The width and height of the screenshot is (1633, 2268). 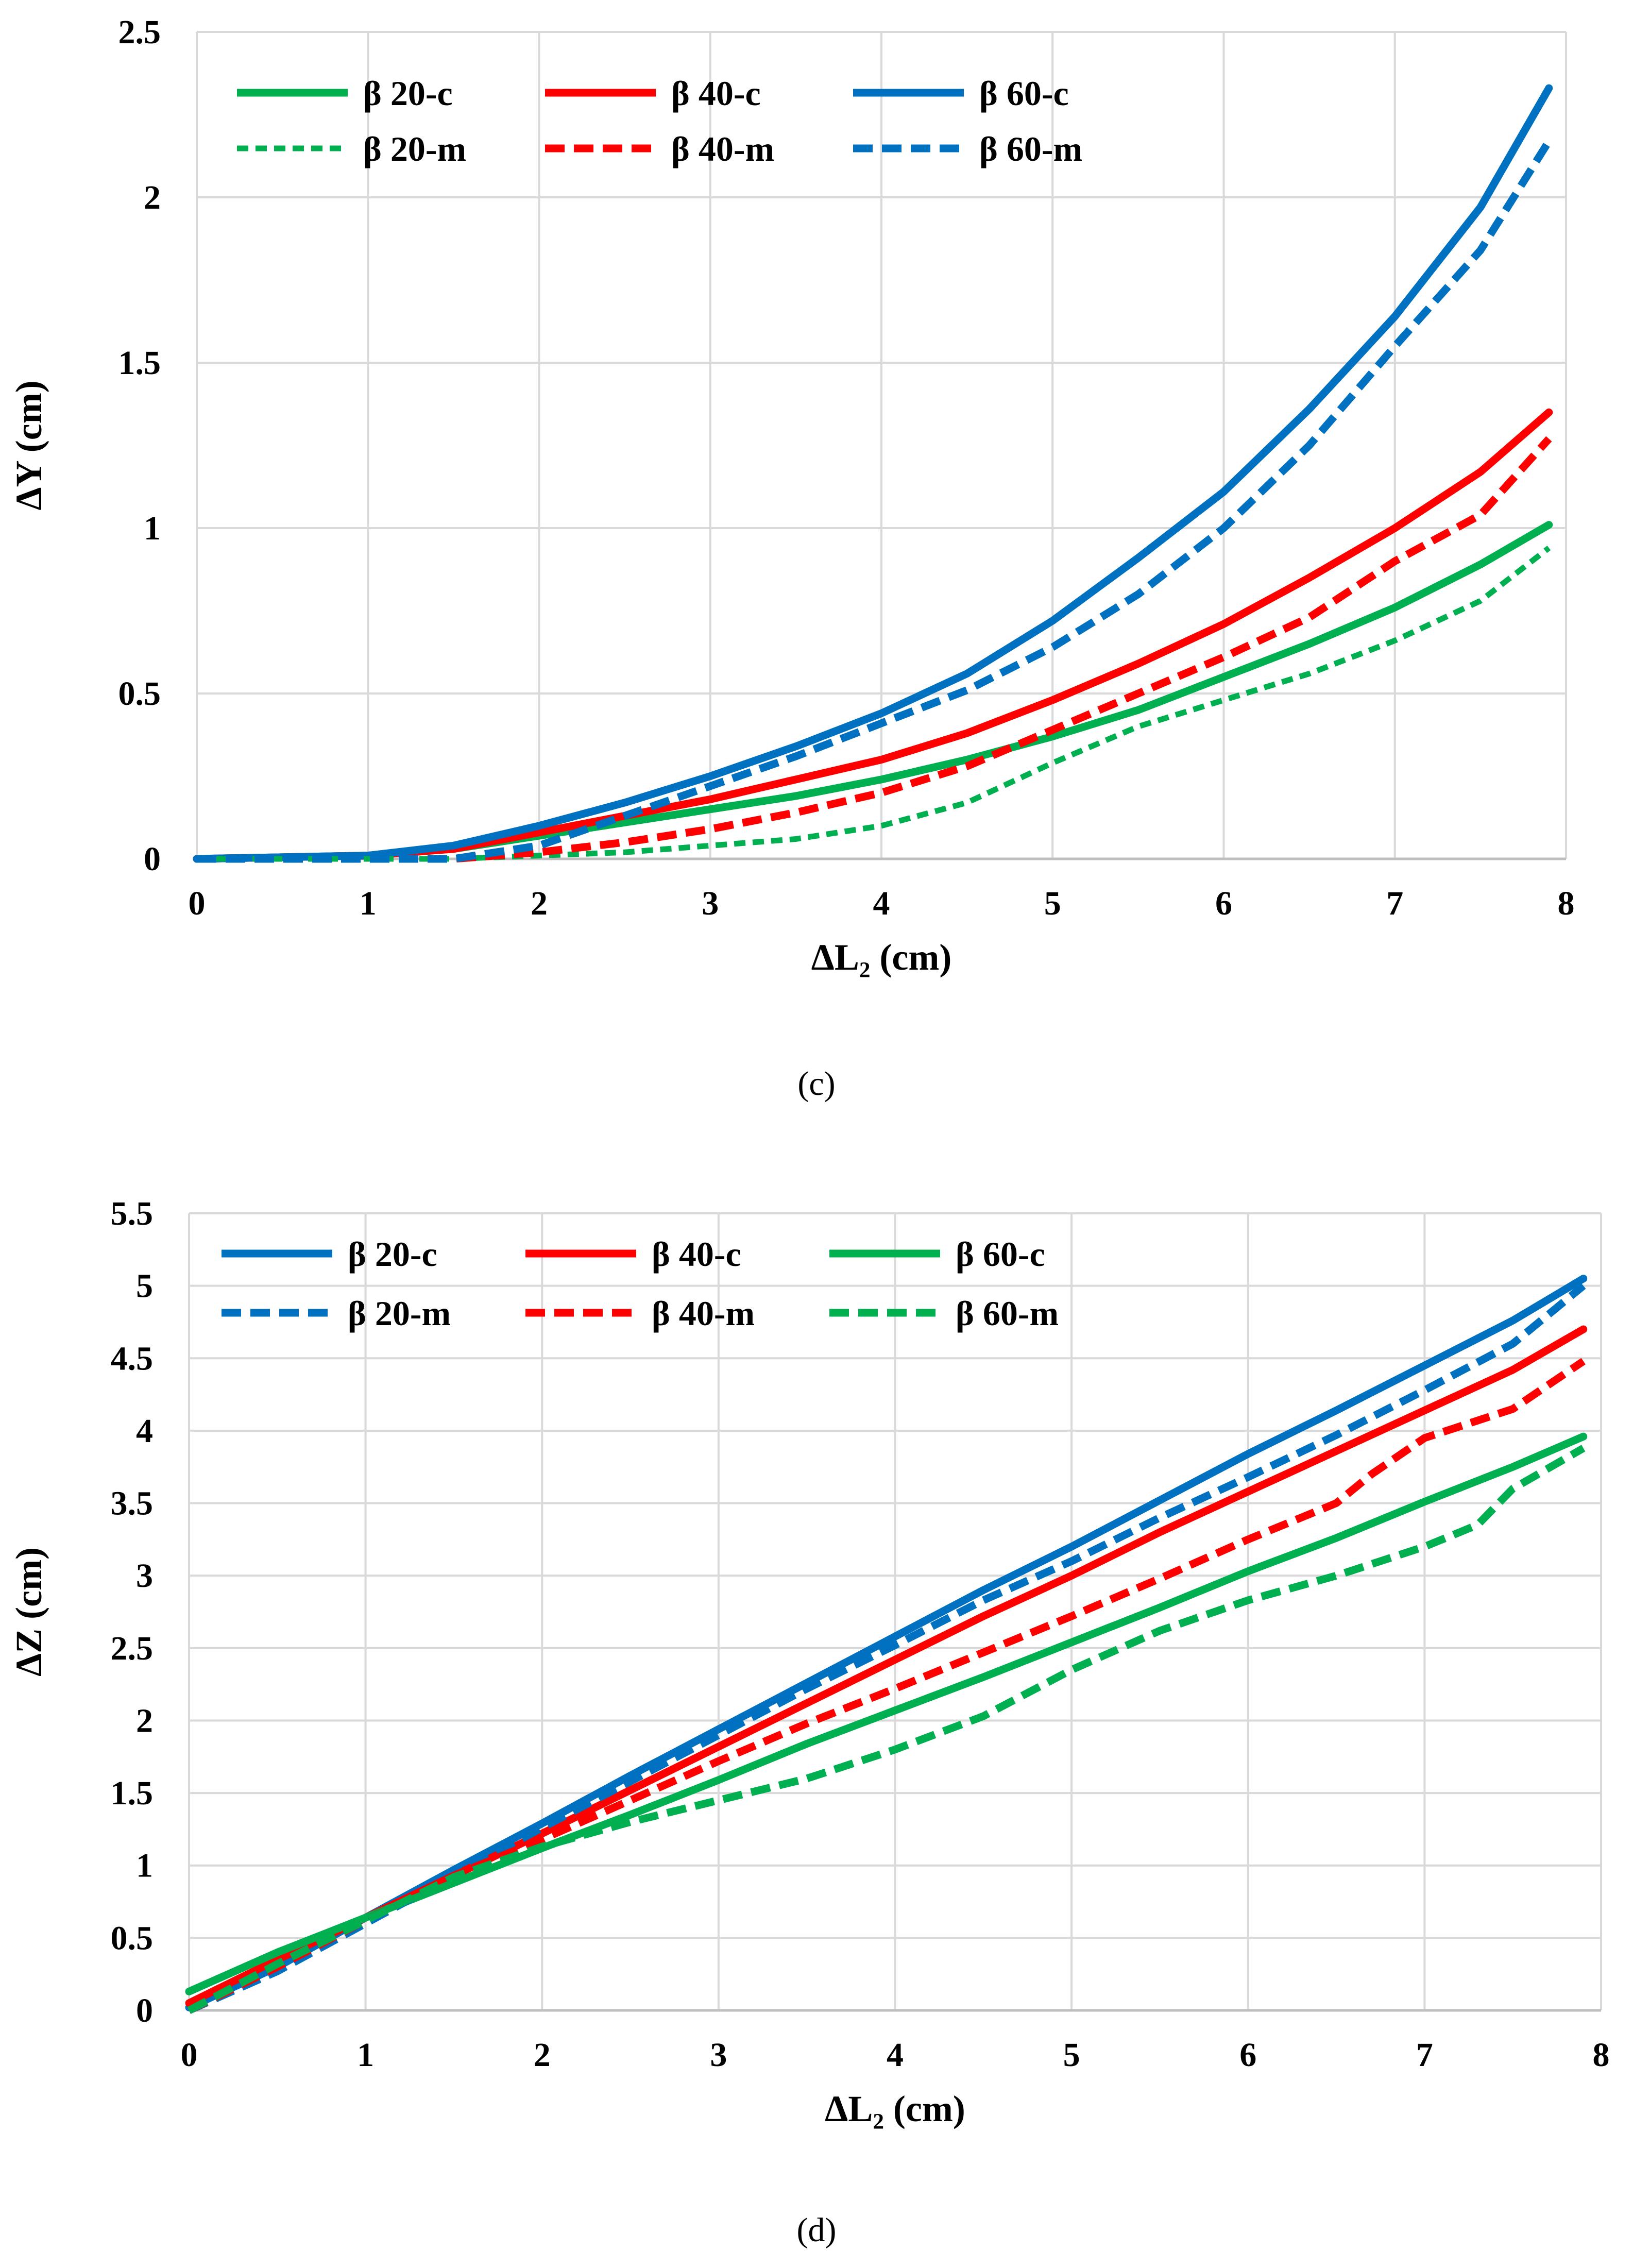 I want to click on series-line--20-c, so click(x=873, y=692).